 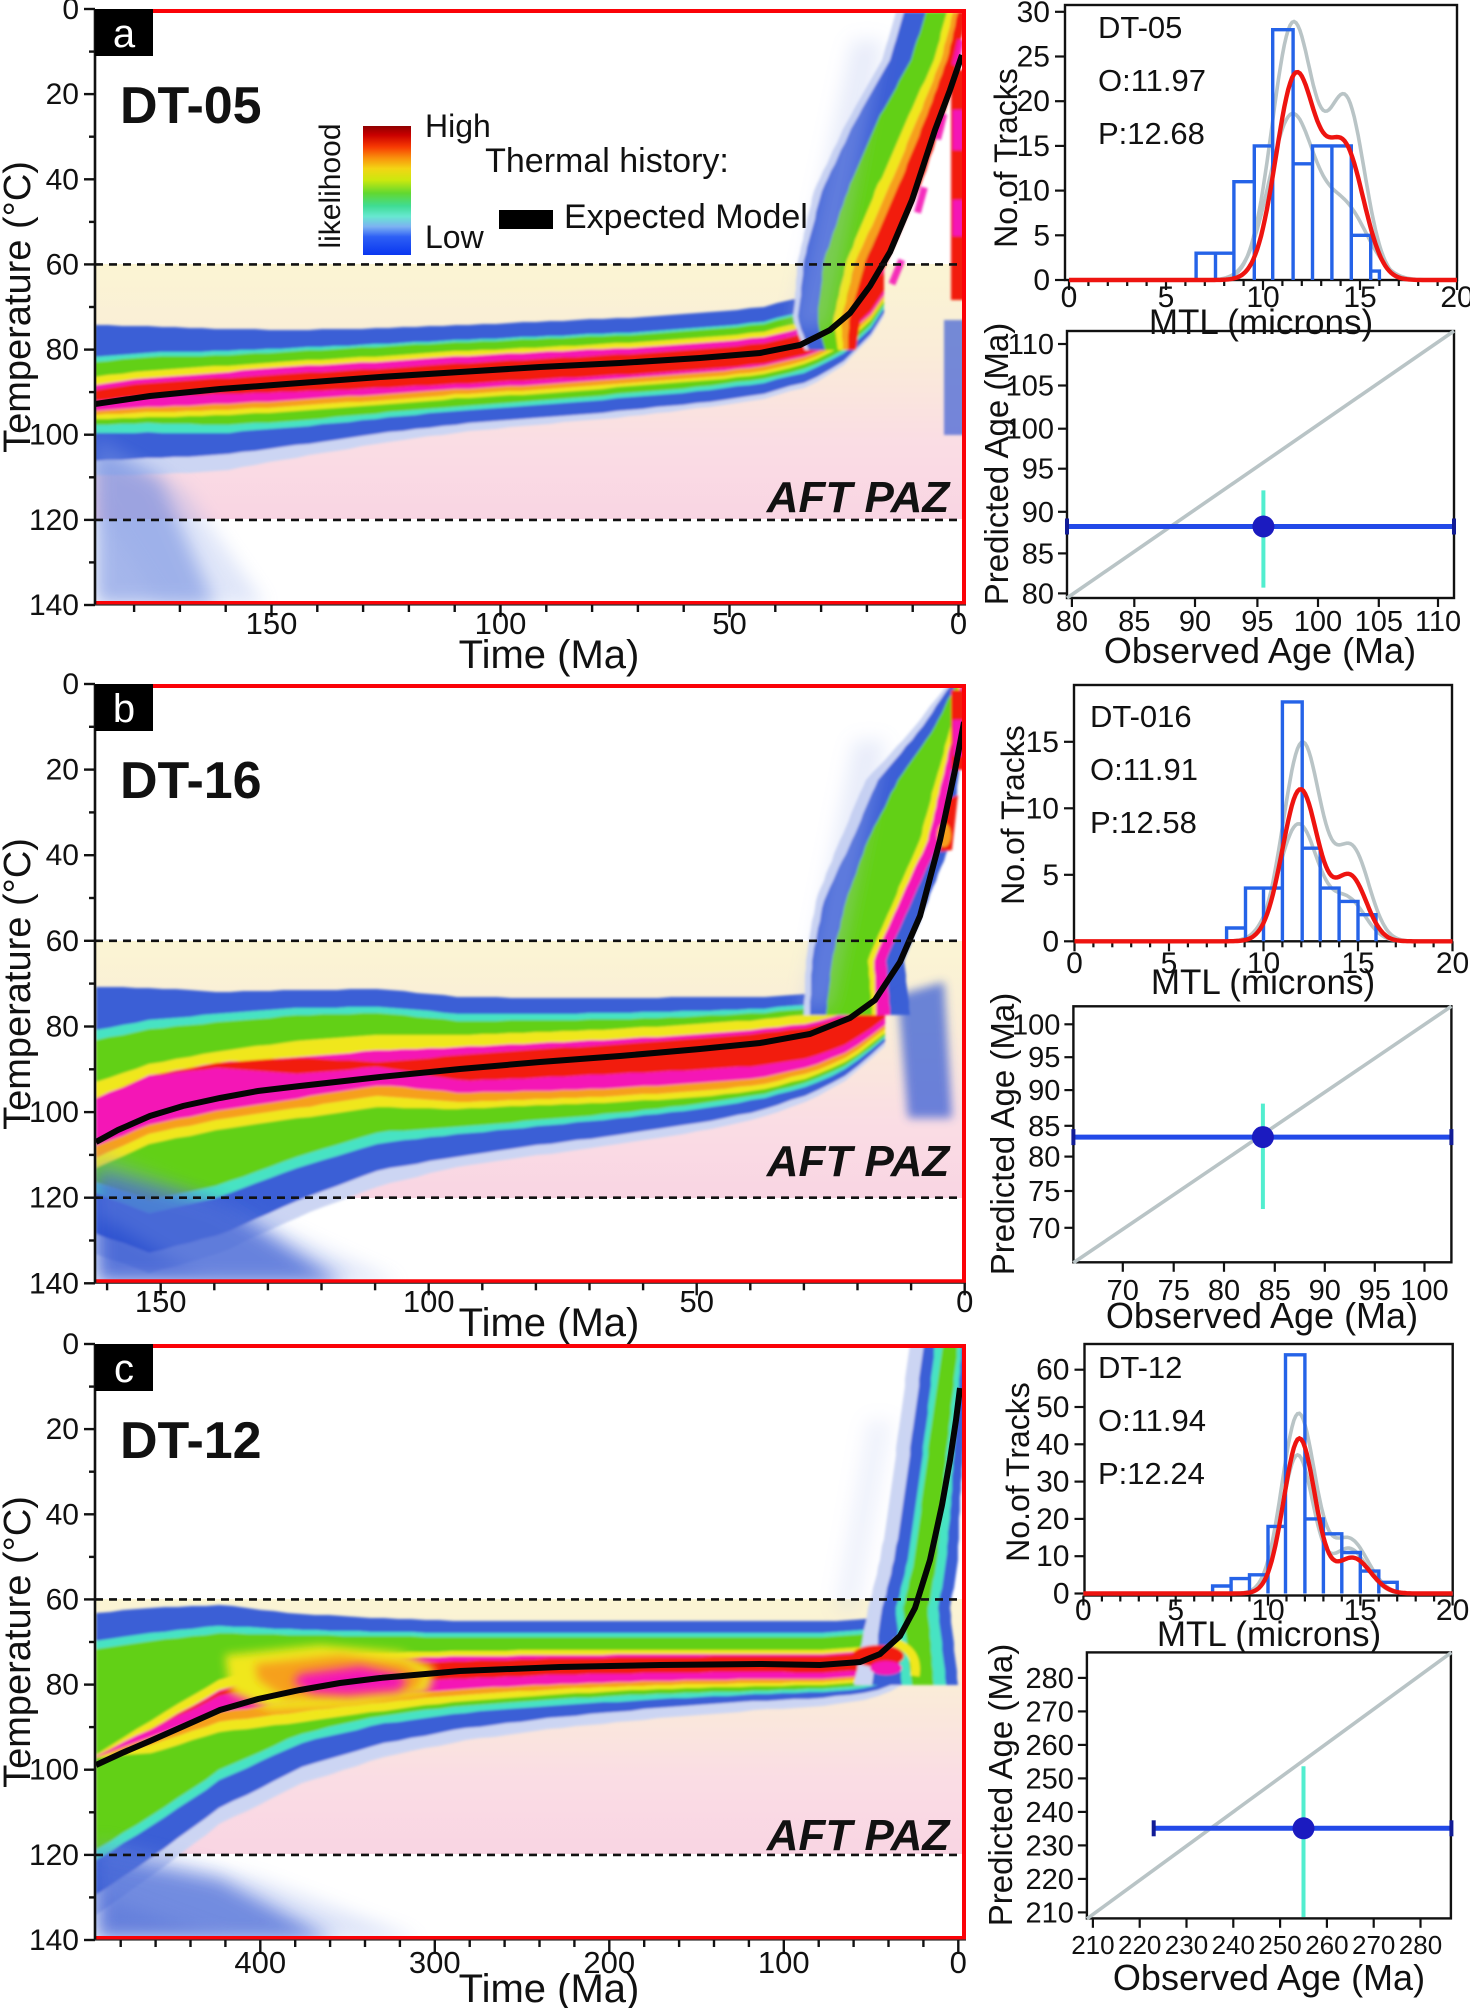 I want to click on svg-text: 110, so click(x=1438, y=622).